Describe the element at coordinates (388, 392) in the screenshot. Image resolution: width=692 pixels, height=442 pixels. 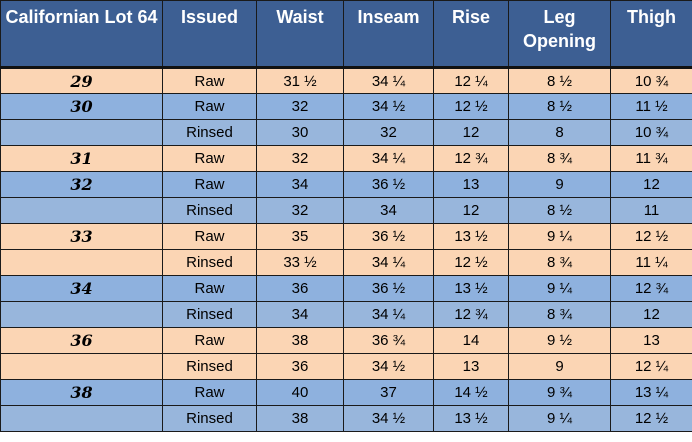
I see `inseam-cell: 37` at that location.